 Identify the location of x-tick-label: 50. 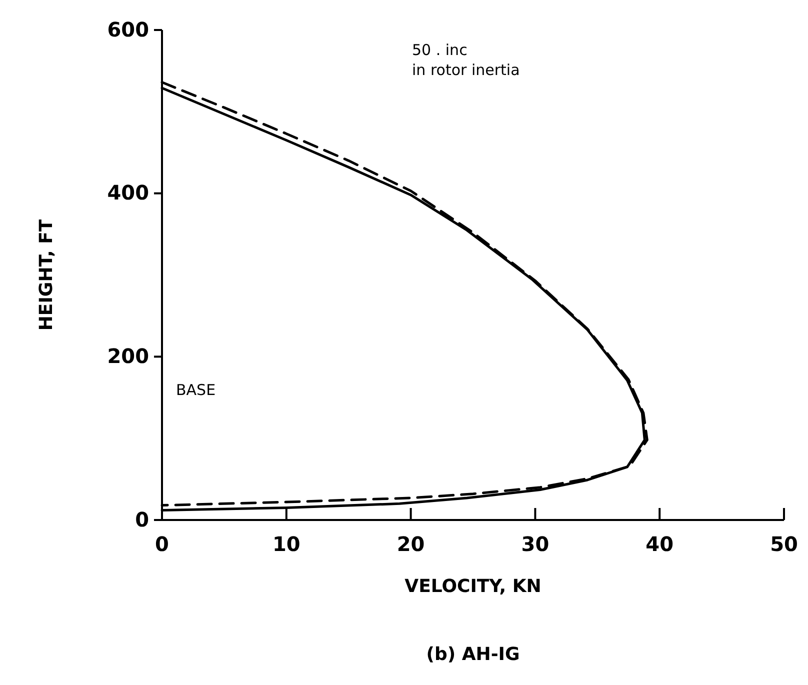
(784, 544).